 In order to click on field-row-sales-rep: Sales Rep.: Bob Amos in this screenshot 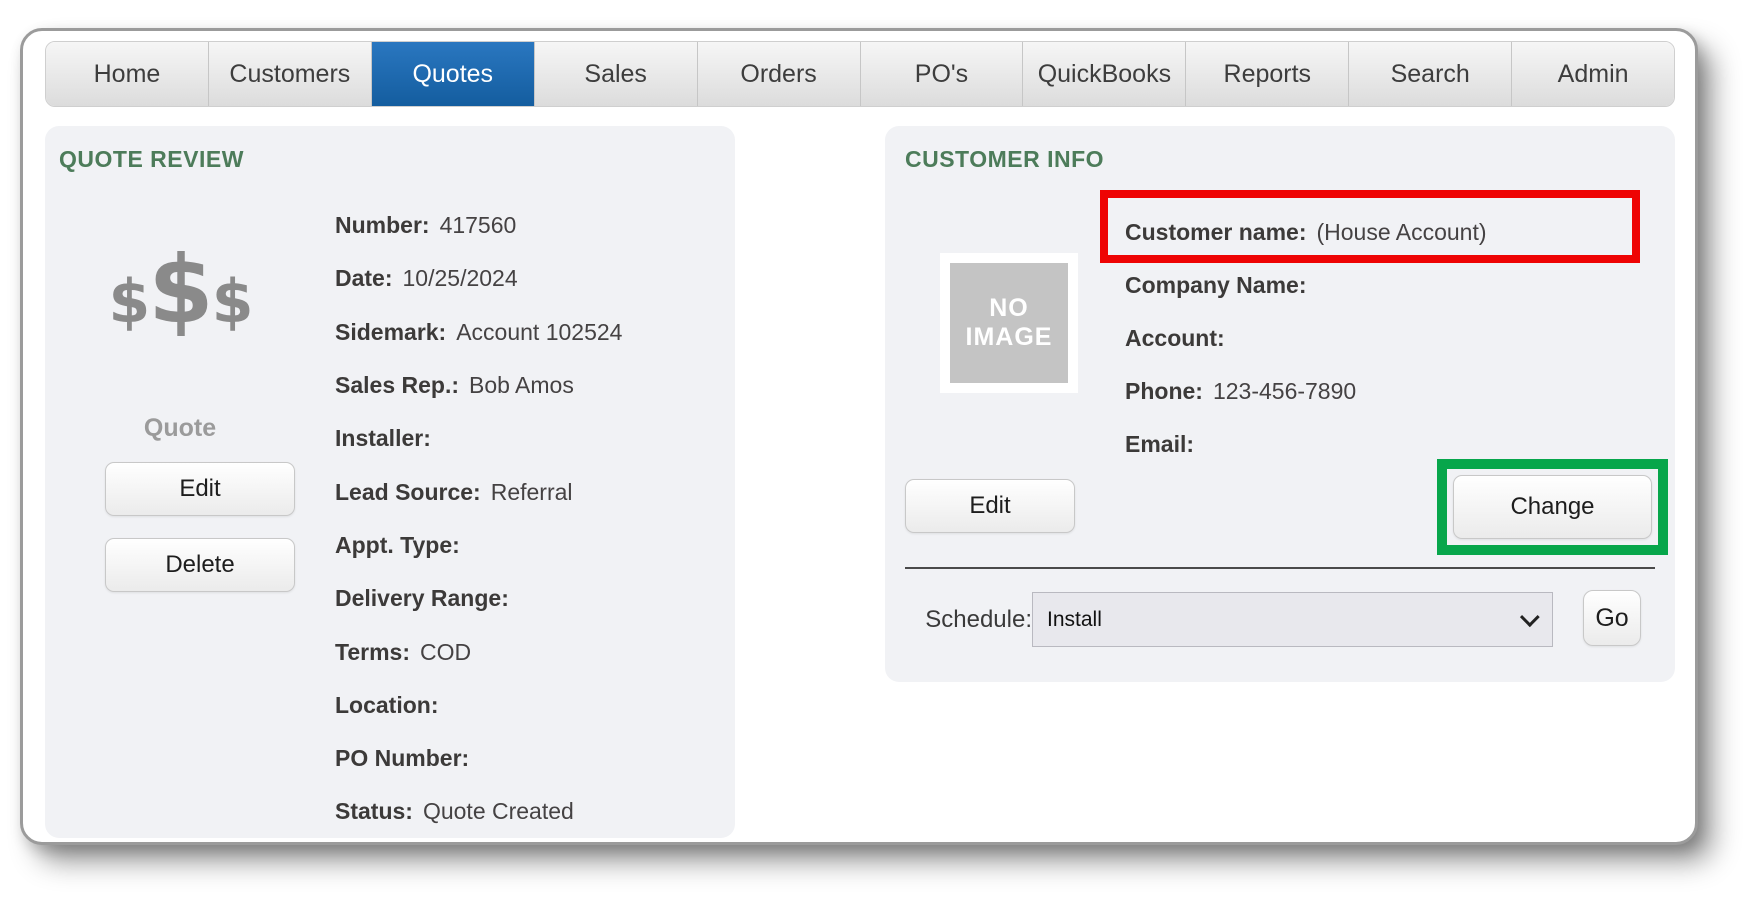, I will do `click(530, 385)`.